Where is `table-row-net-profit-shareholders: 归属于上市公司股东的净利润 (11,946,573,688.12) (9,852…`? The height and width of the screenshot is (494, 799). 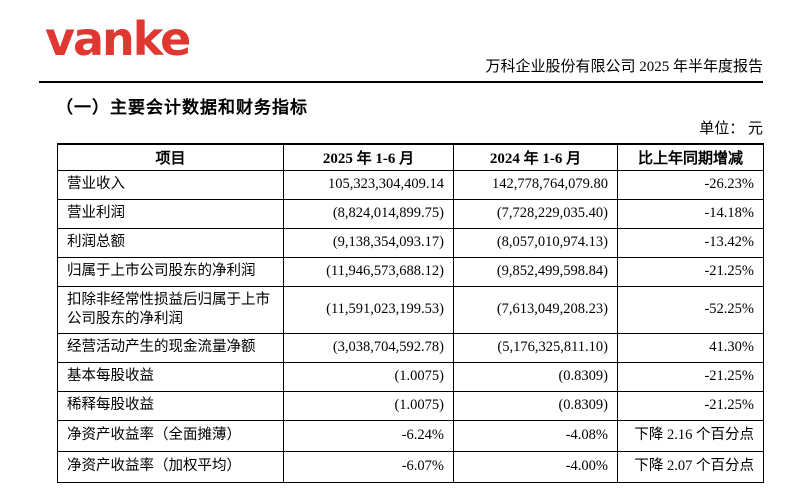 table-row-net-profit-shareholders: 归属于上市公司股东的净利润 (11,946,573,688.12) (9,852… is located at coordinates (410, 271).